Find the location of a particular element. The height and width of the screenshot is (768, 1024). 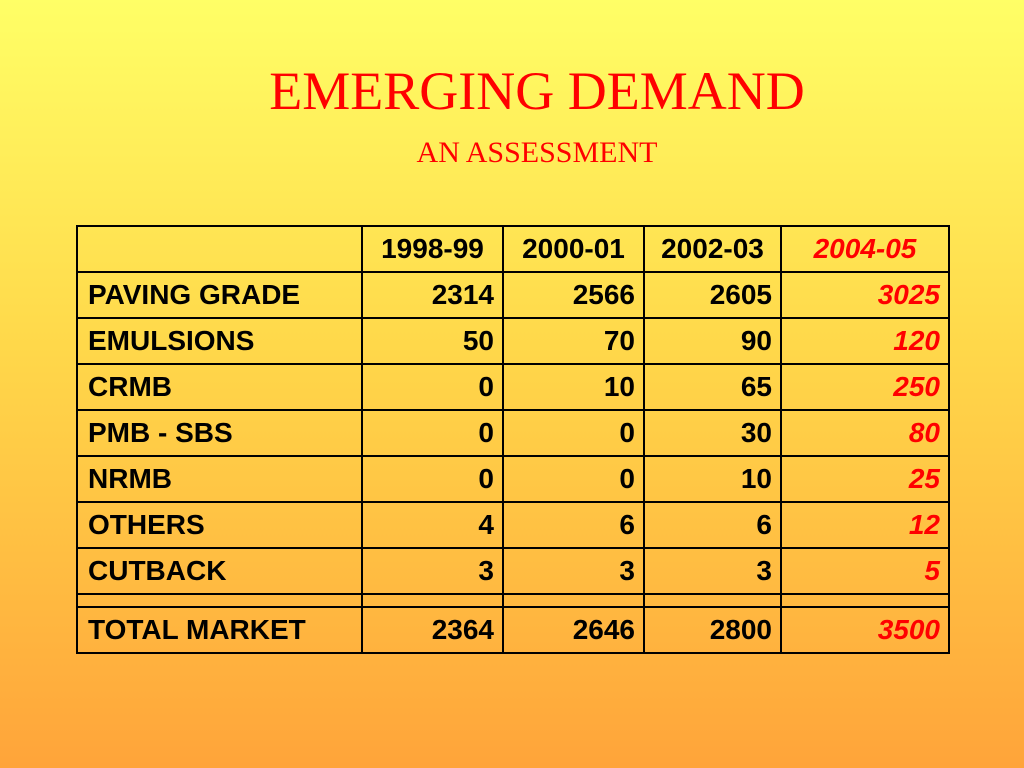

table-cell: 50 is located at coordinates (432, 341).